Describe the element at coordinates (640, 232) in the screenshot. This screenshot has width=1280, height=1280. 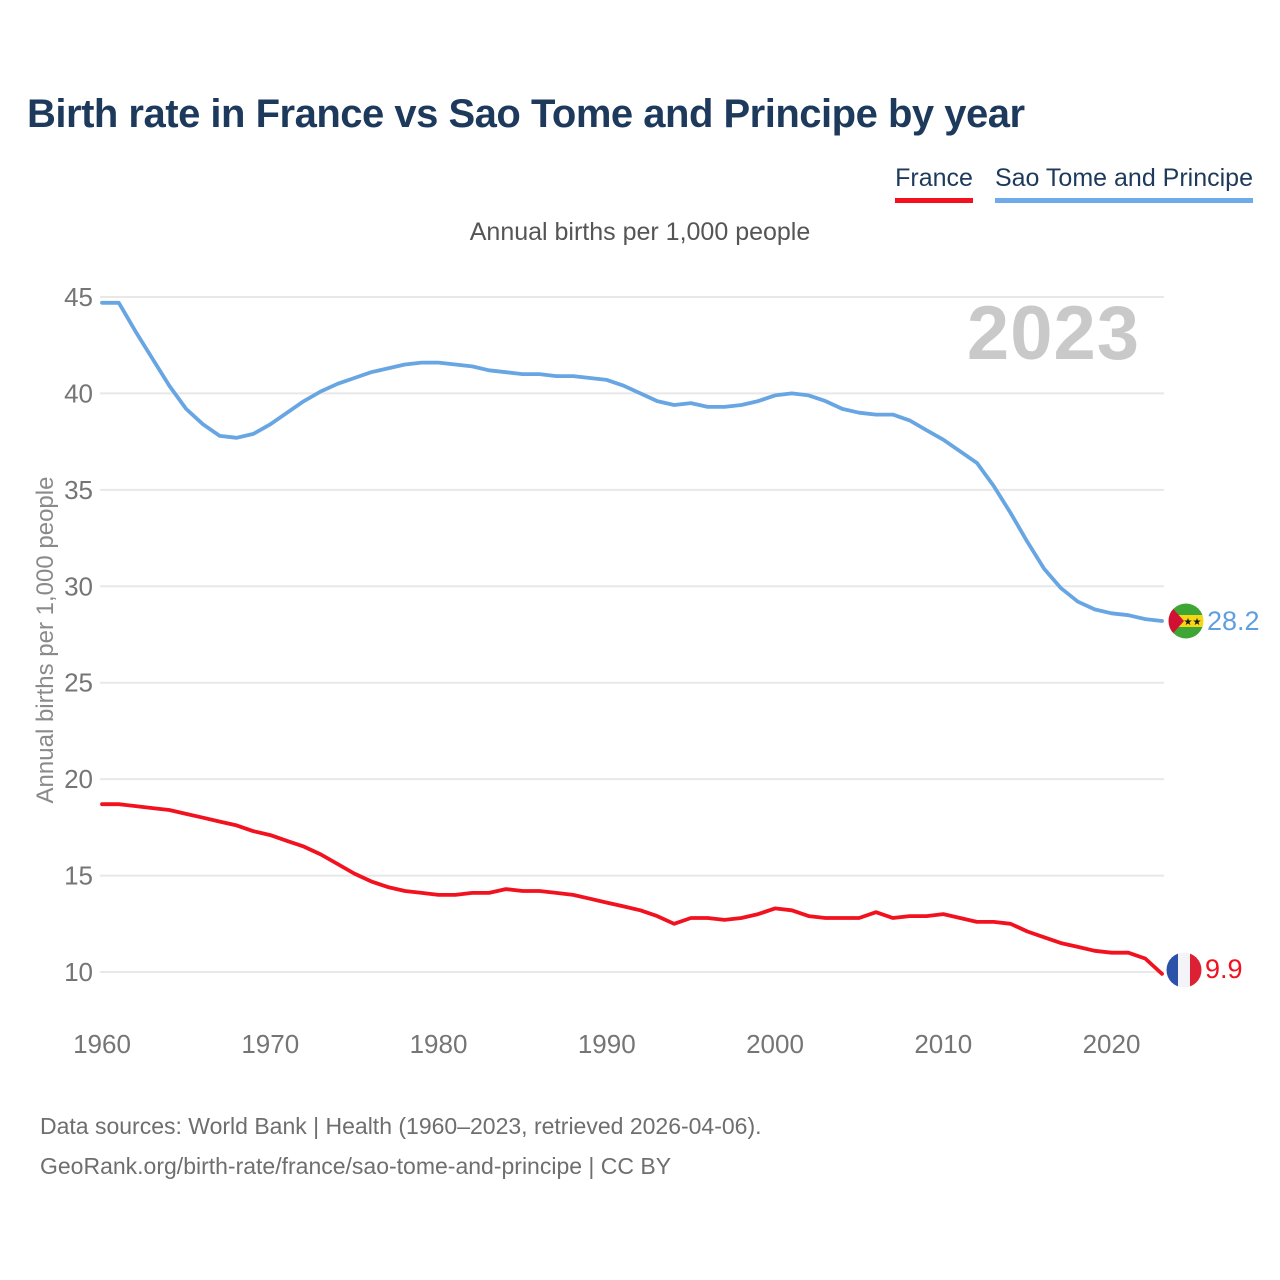
I see `chart-subtitle: Annual births per 1,000 people` at that location.